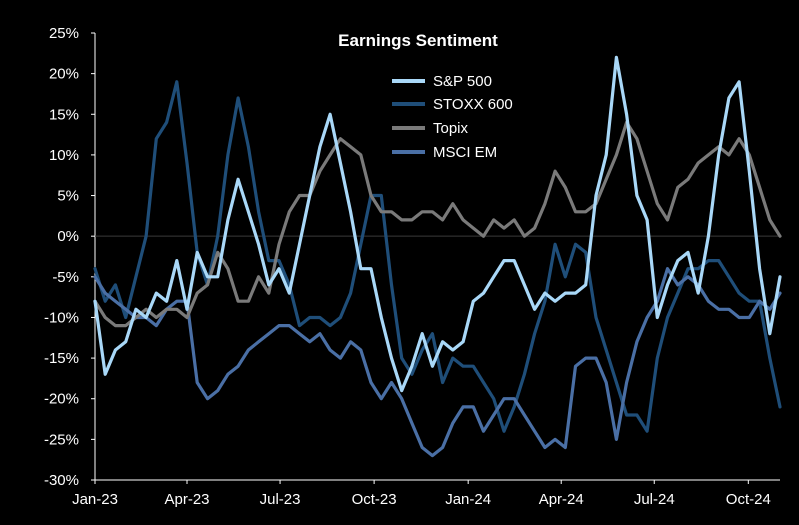 This screenshot has height=525, width=799. What do you see at coordinates (61, 439) in the screenshot?
I see `y-tick-label: -25%` at bounding box center [61, 439].